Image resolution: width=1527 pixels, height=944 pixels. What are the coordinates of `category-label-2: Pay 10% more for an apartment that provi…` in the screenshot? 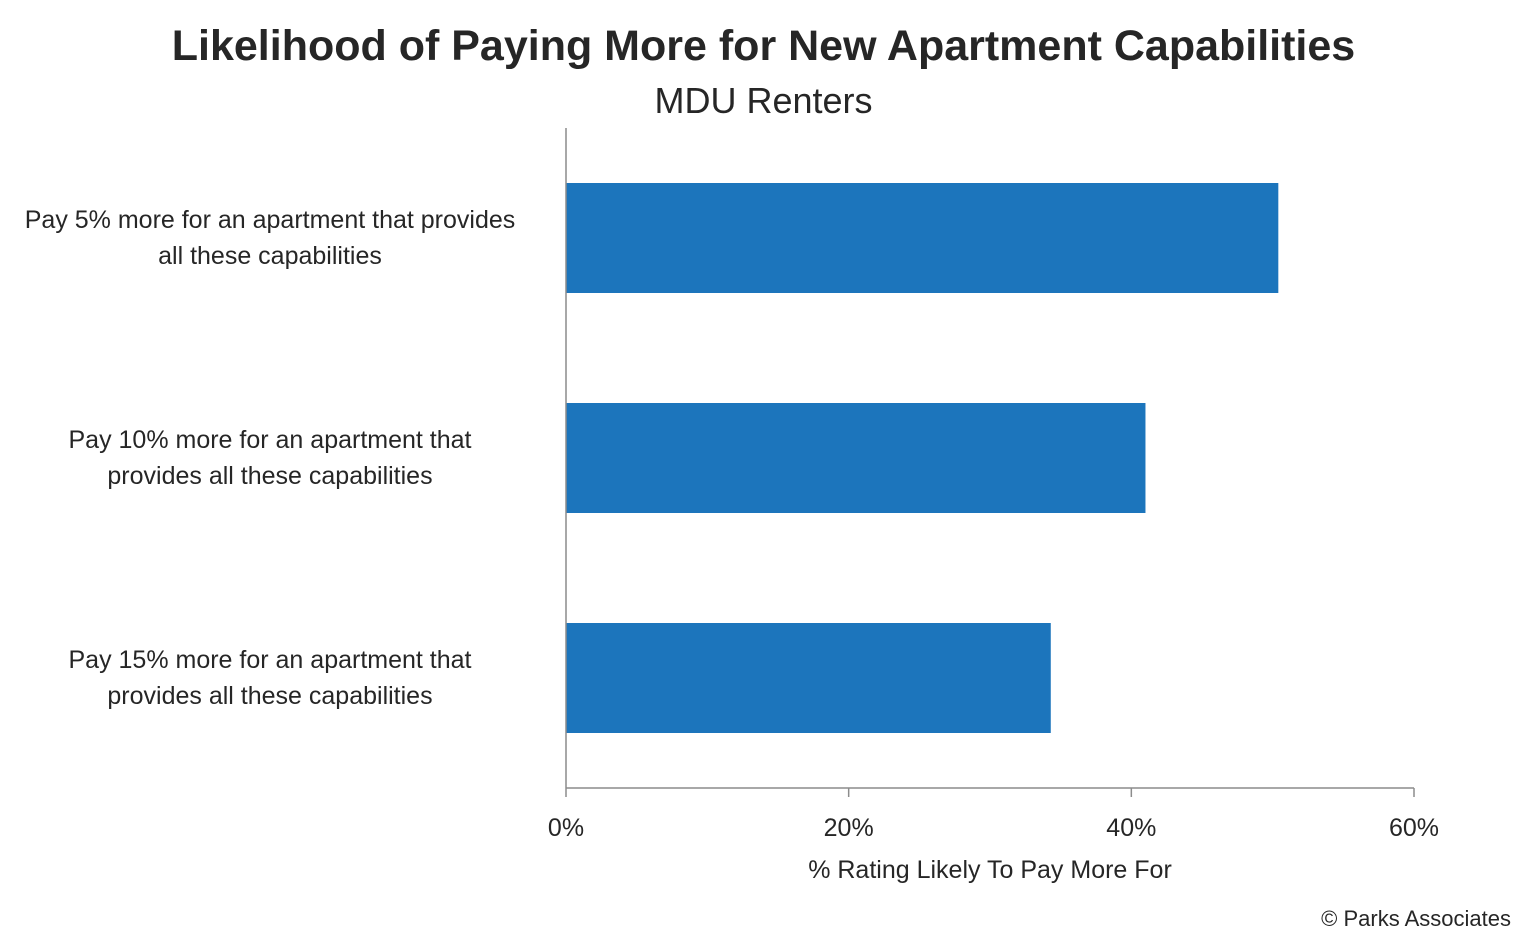 It's located at (270, 458).